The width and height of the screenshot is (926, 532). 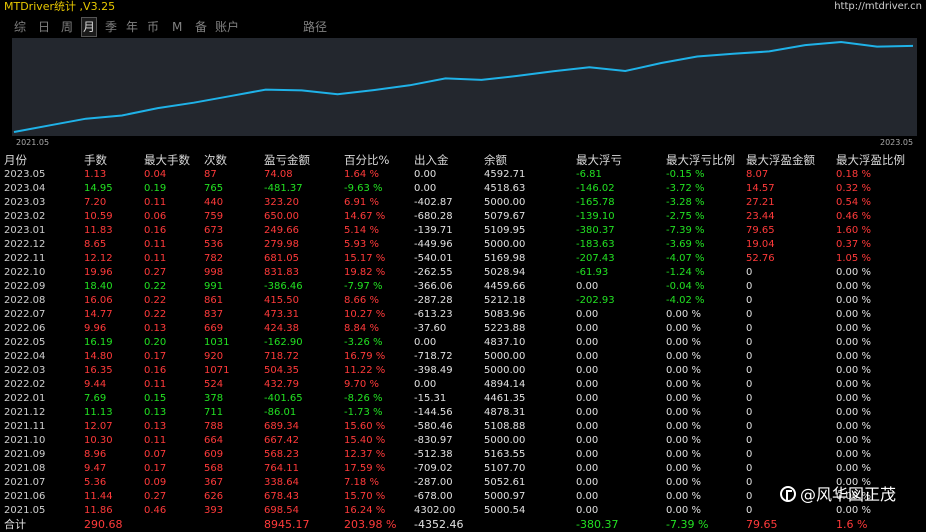 I want to click on cell-max-drawdown: -61.93, so click(x=592, y=272).